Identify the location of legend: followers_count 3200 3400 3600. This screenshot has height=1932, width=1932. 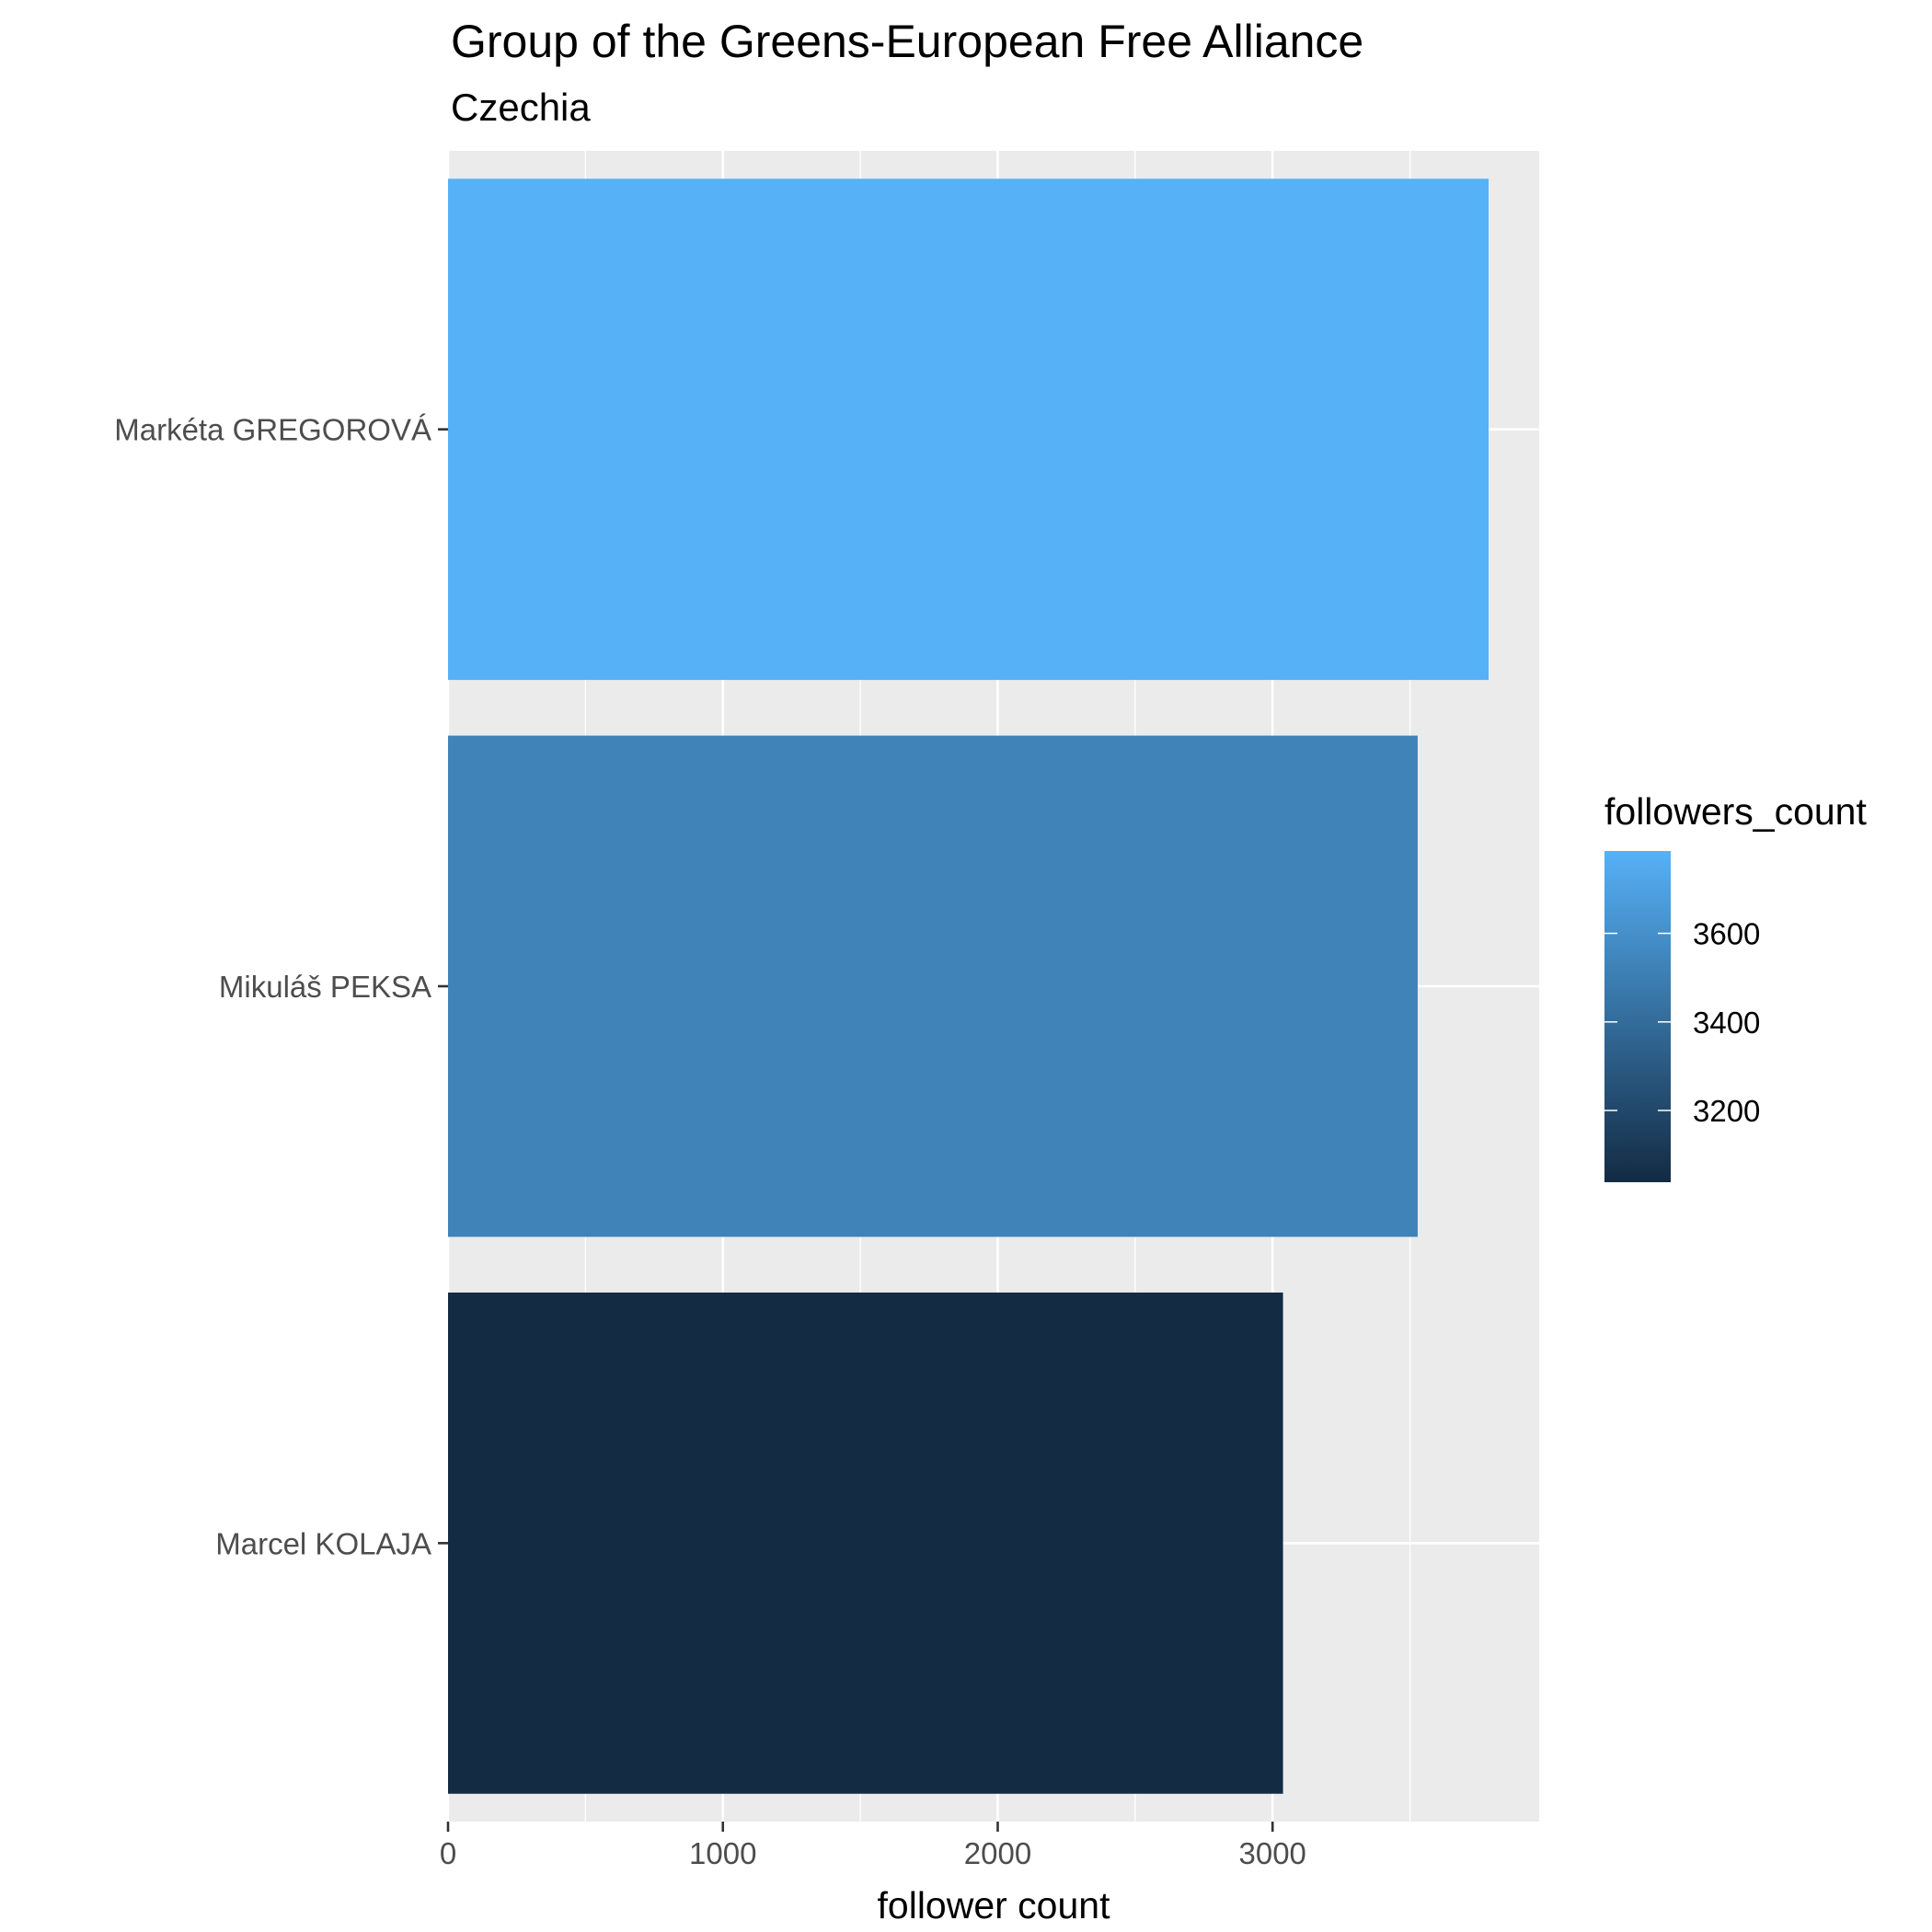
(1735, 986).